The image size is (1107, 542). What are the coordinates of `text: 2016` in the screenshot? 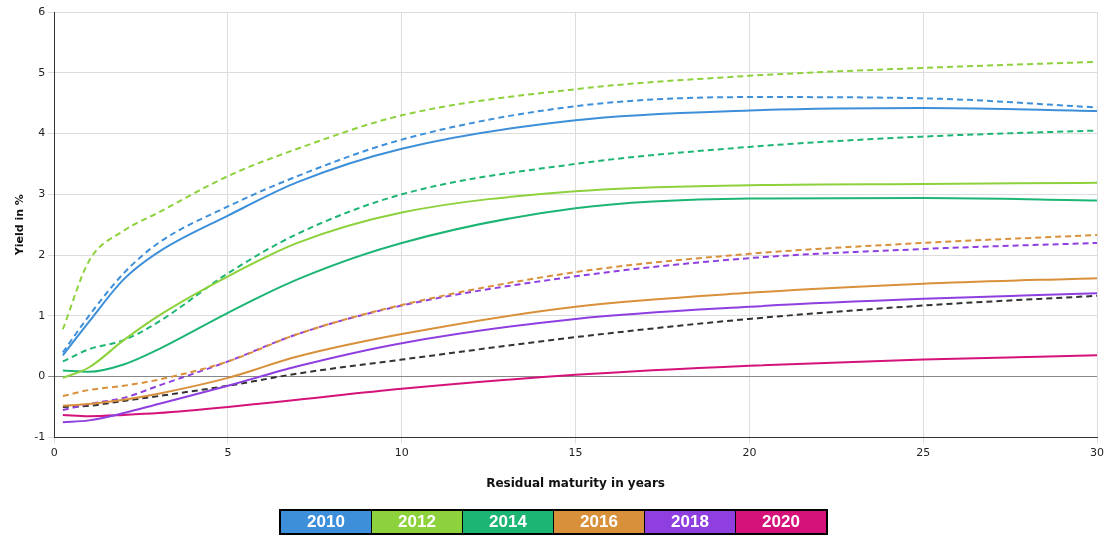 It's located at (598, 522).